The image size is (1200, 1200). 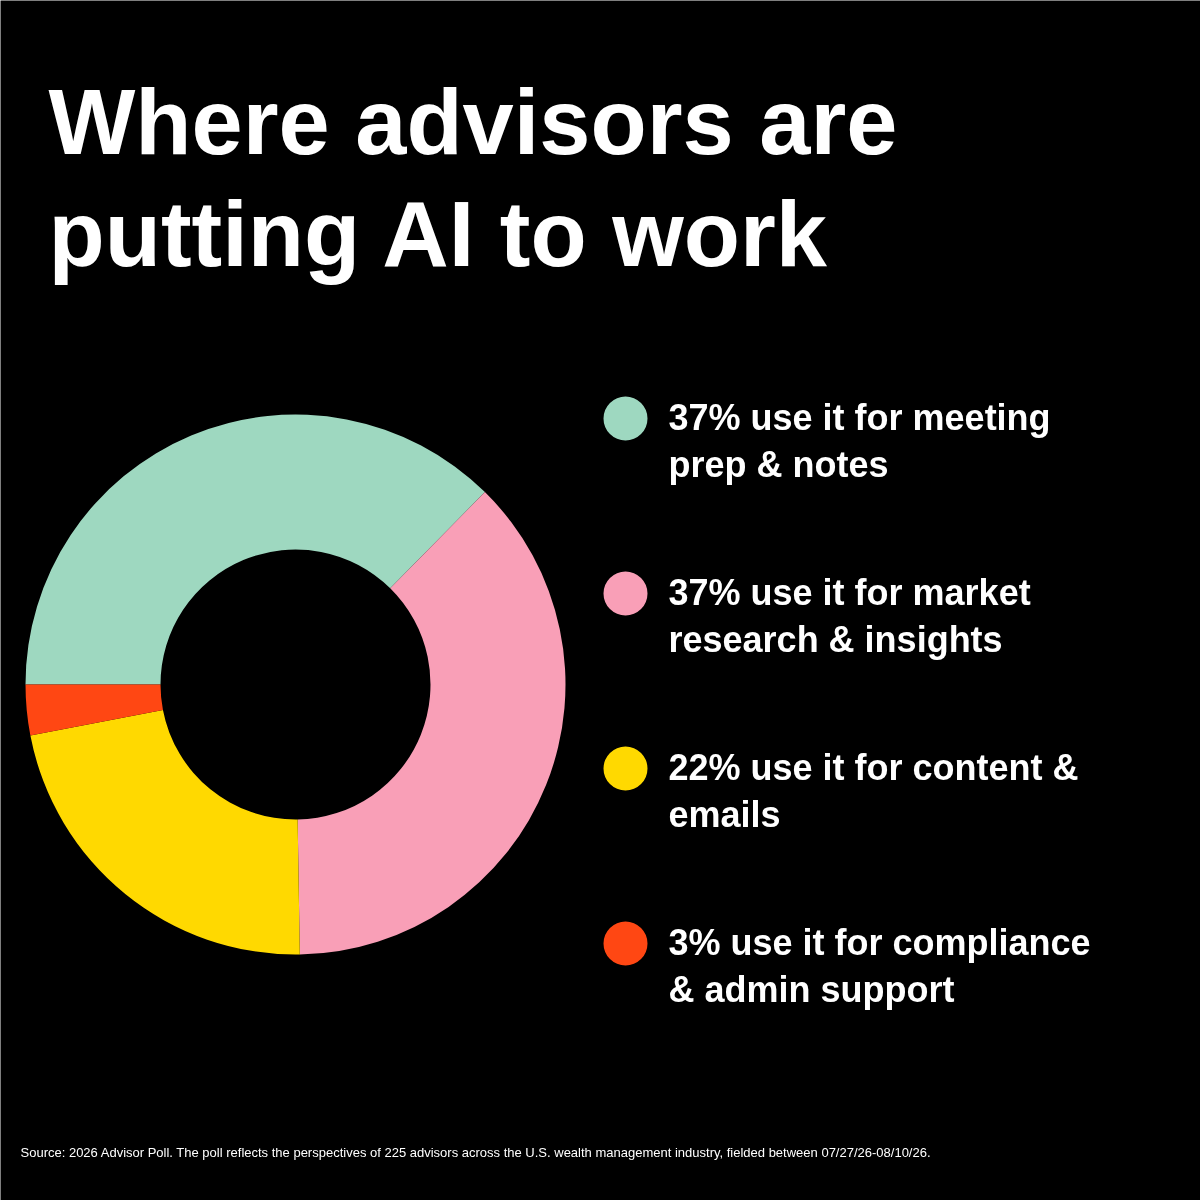 I want to click on legend-label: 37% use it for meeting prep & notes, so click(x=859, y=440).